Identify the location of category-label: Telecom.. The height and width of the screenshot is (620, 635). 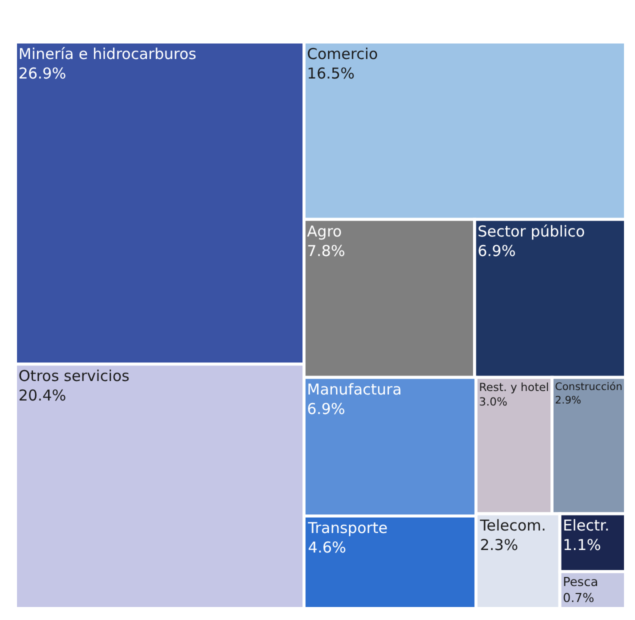
(512, 525).